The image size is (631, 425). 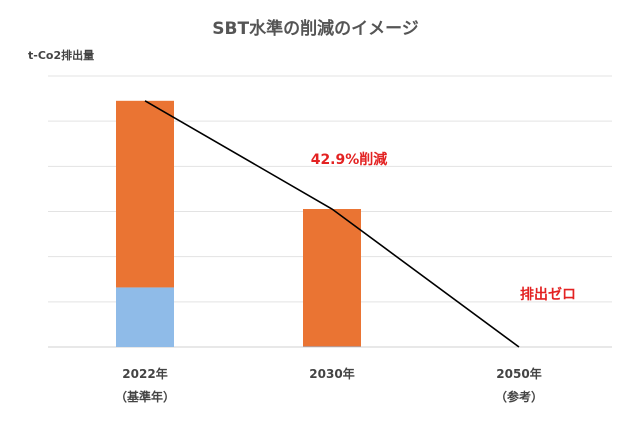 What do you see at coordinates (315, 29) in the screenshot?
I see `chart-title: SBT水準の削減のイメージ` at bounding box center [315, 29].